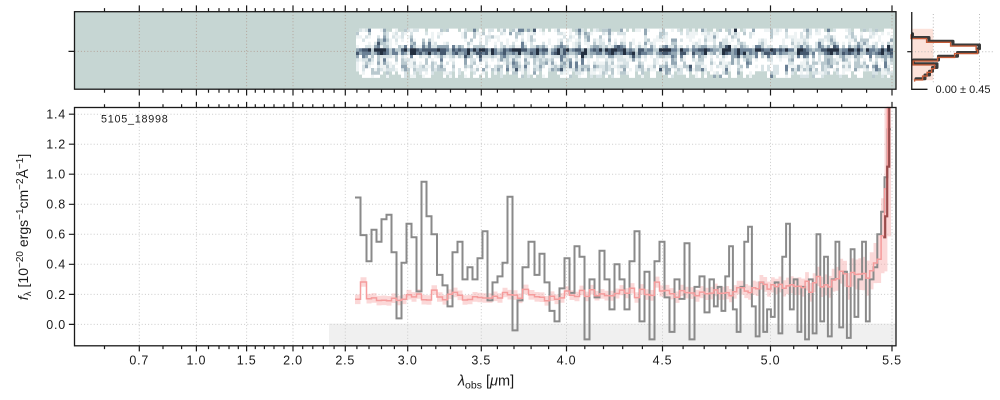  I want to click on svg-text: 5.0, so click(771, 361).